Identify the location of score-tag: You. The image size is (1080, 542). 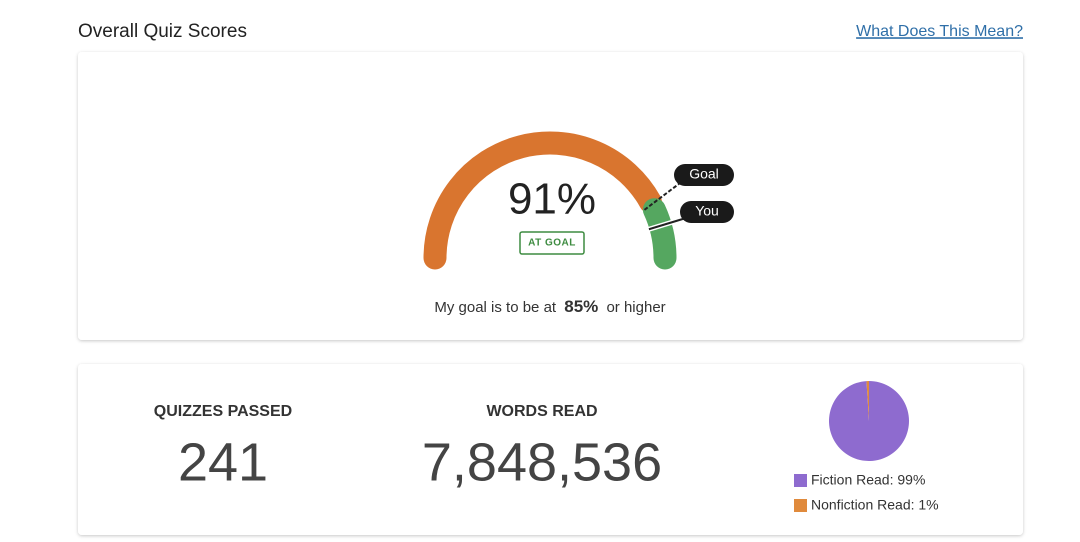
(707, 211).